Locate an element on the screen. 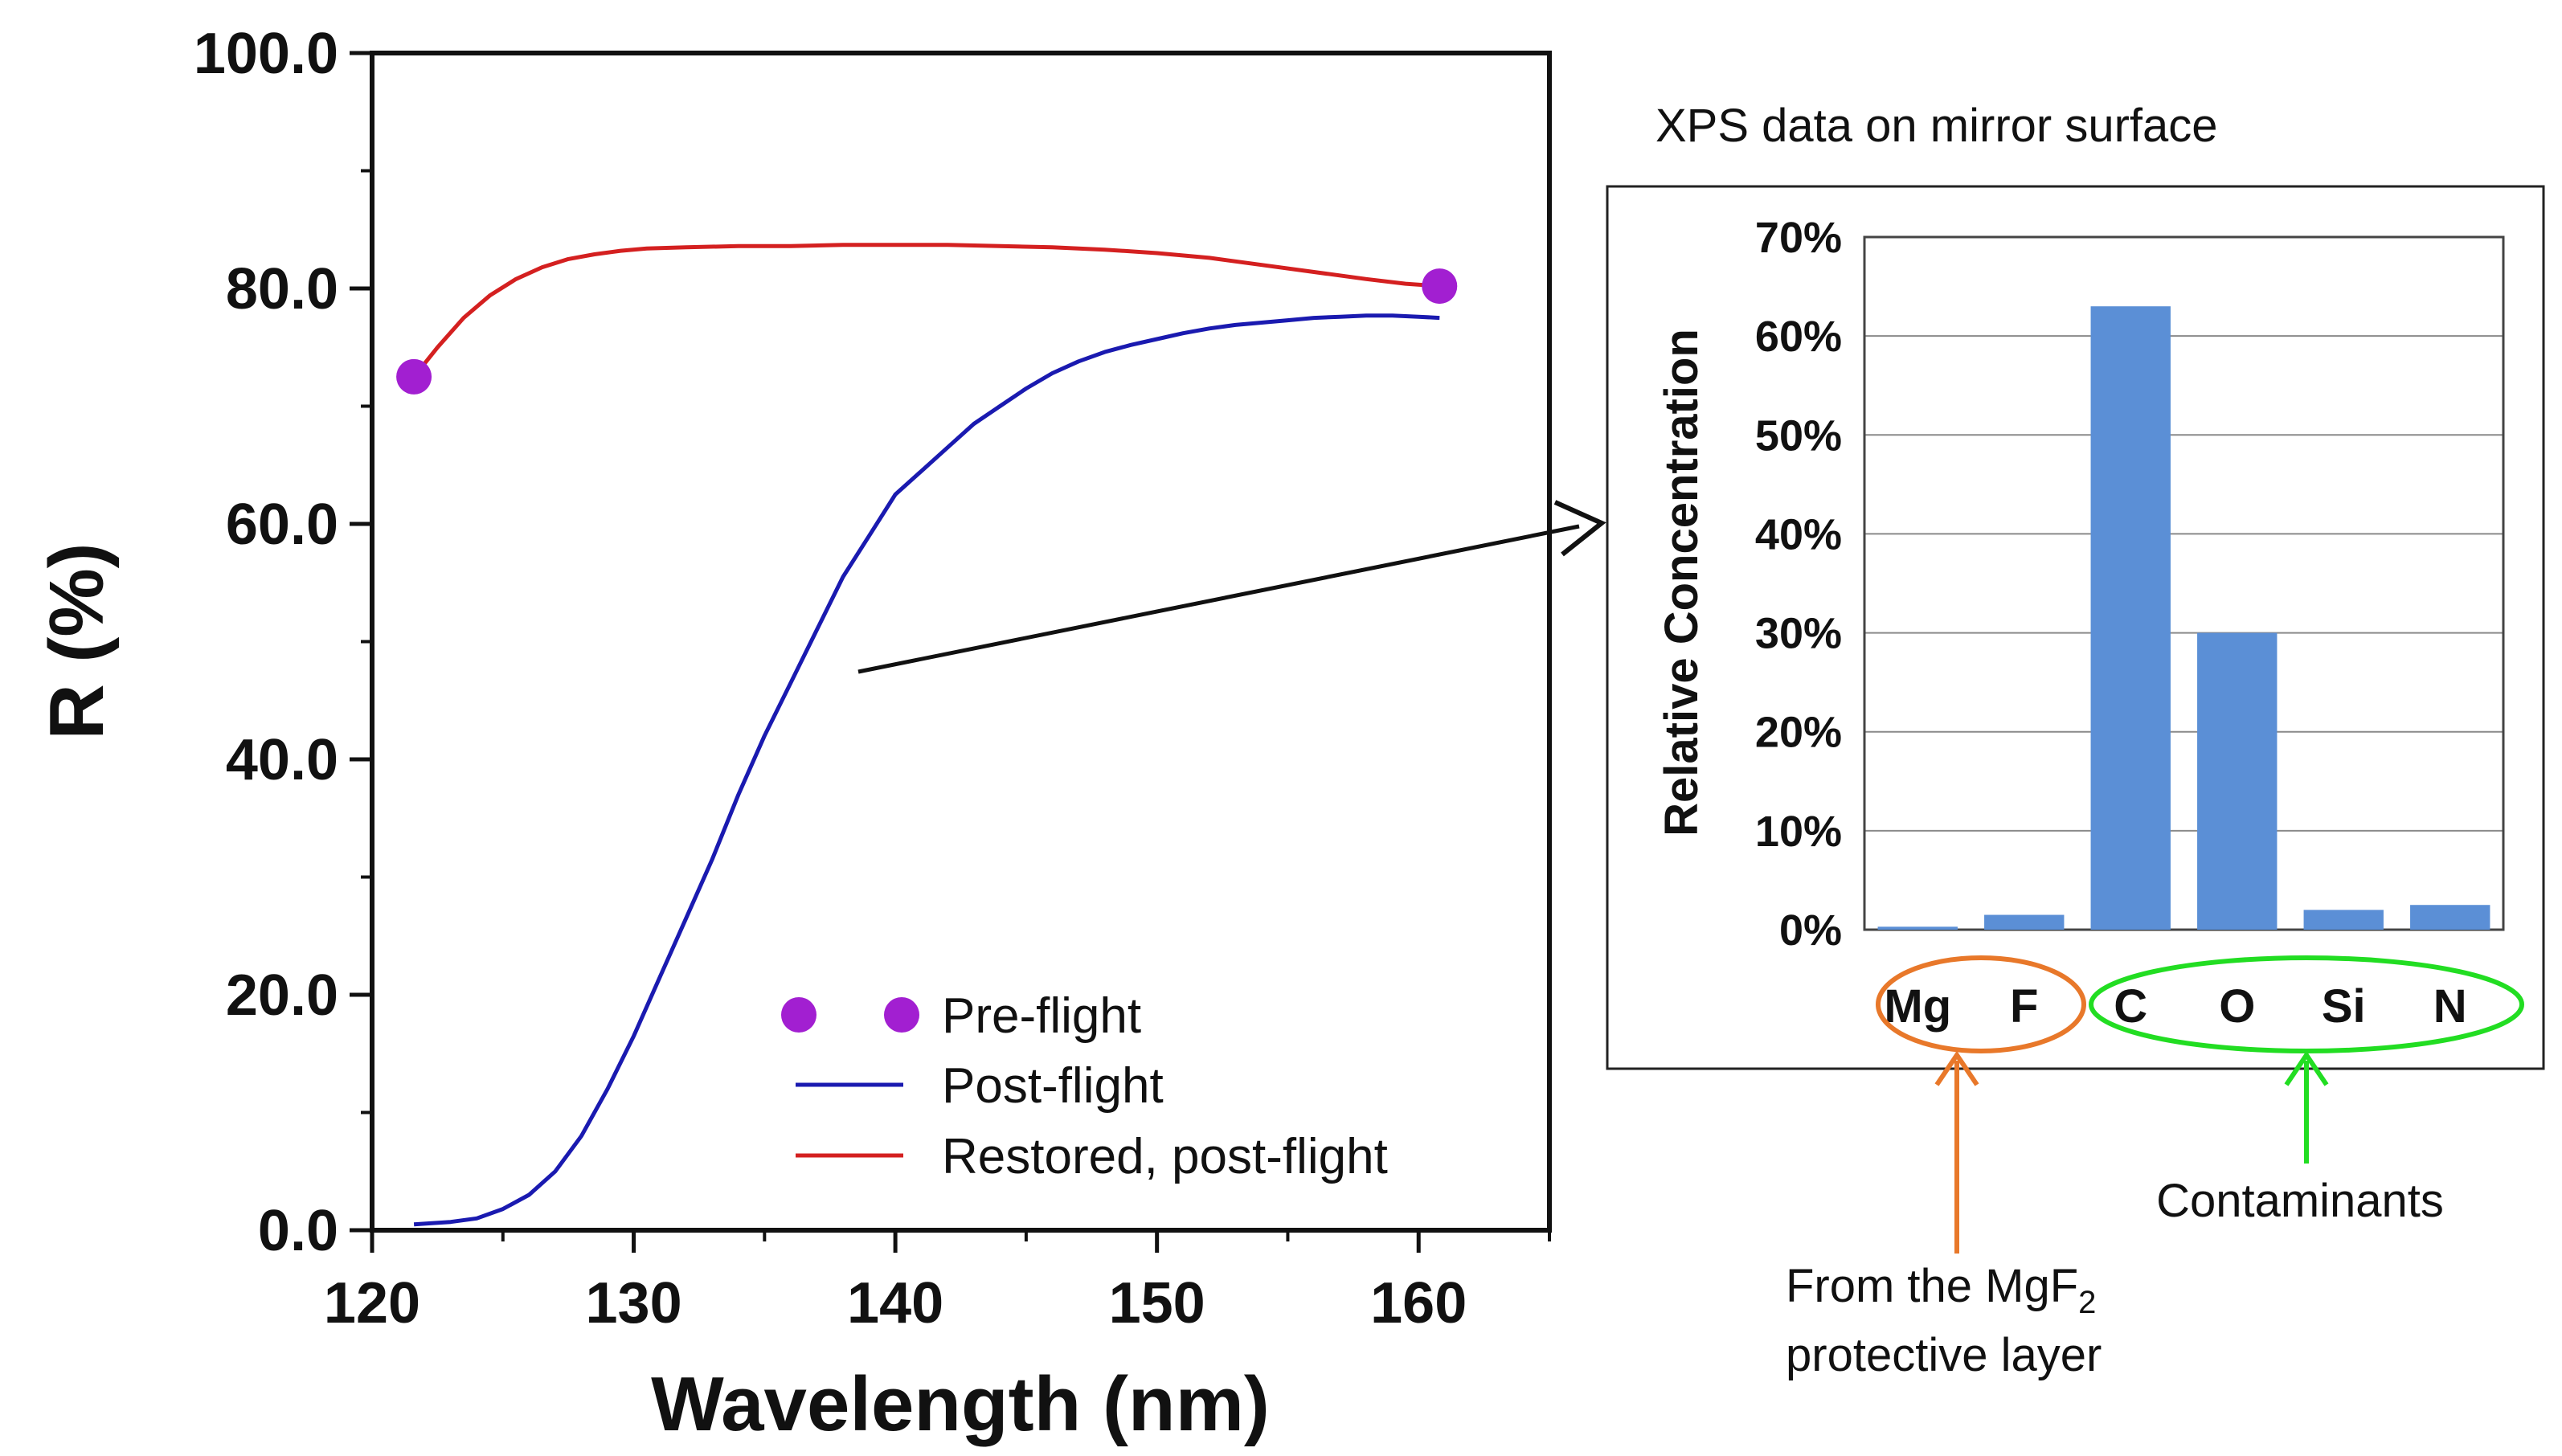 The height and width of the screenshot is (1456, 2562). inset-y-ticks: 0% 10% 20% 30% 40% 50% 60% 70% is located at coordinates (1799, 584).